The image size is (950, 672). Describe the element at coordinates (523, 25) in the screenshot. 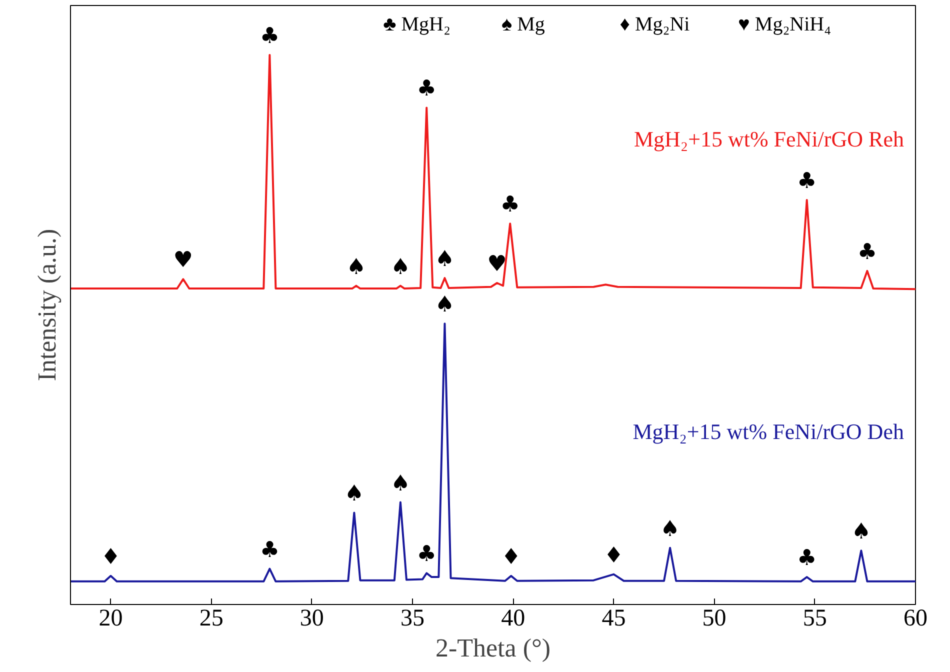

I see `text: ♠ Mg` at that location.